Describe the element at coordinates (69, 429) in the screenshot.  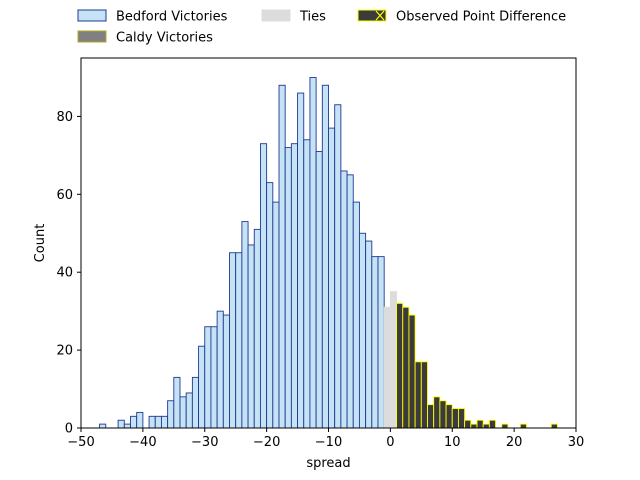
I see `y-tick-label: 0` at that location.